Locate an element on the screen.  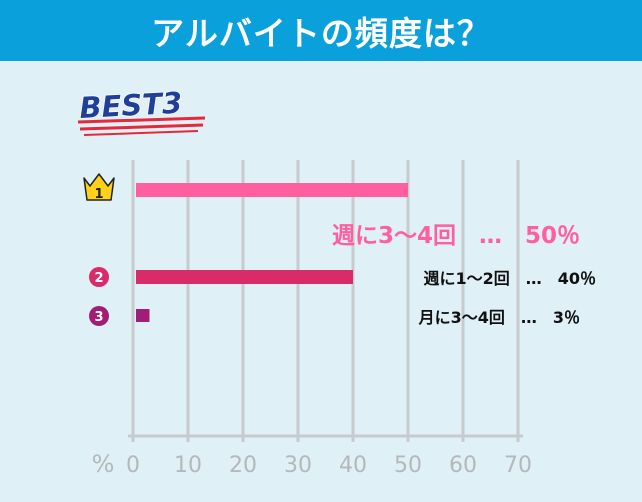
x-tick-label: 40 is located at coordinates (353, 465).